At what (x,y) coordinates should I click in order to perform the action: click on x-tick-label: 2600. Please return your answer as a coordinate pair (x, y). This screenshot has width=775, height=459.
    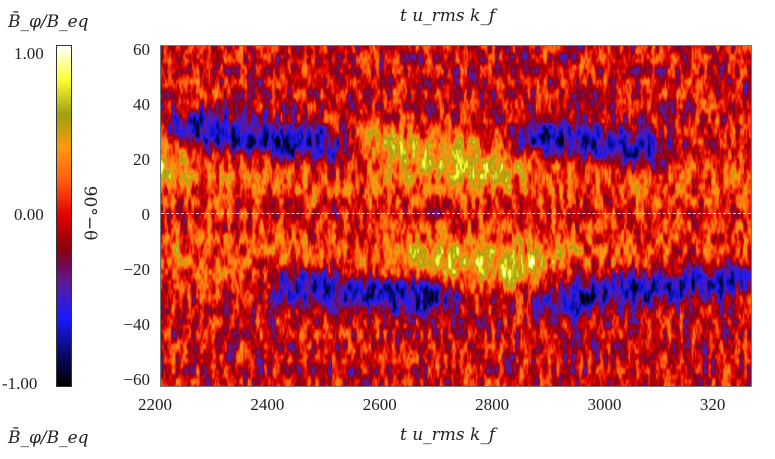
    Looking at the image, I should click on (379, 404).